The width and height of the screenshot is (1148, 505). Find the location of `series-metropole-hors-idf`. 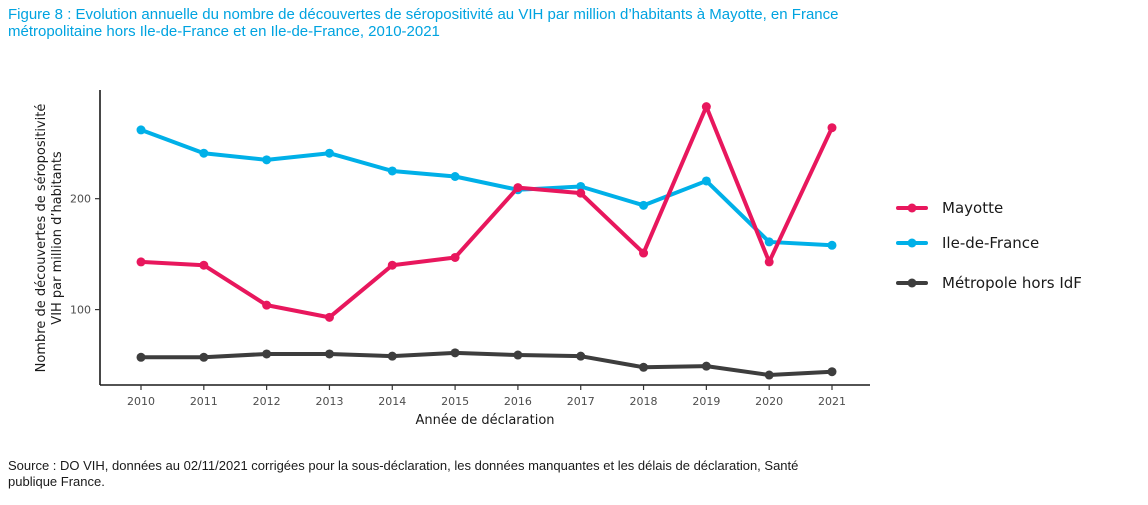

series-metropole-hors-idf is located at coordinates (486, 364).